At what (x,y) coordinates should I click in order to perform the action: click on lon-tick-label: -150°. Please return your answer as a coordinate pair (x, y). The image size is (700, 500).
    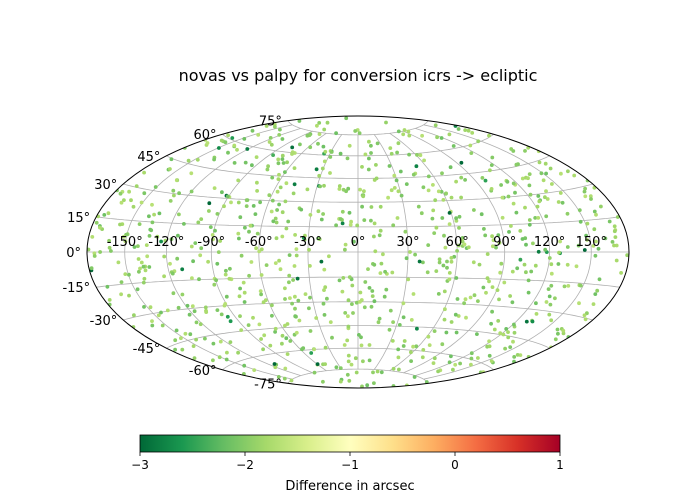
    Looking at the image, I should click on (125, 242).